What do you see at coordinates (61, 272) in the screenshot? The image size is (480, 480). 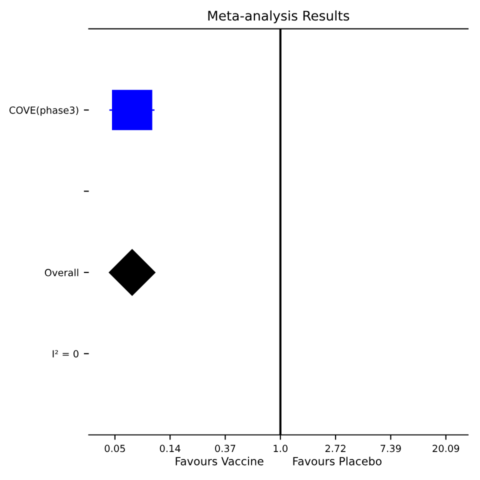 I see `y-tick-label: Overall` at bounding box center [61, 272].